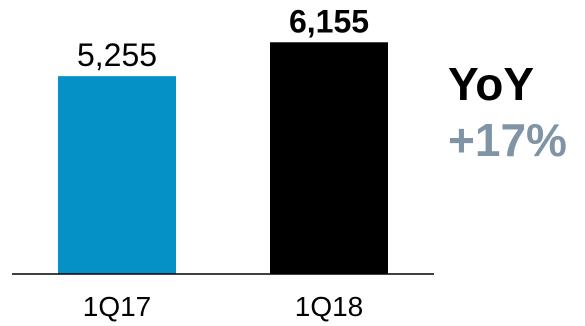  What do you see at coordinates (516, 112) in the screenshot?
I see `yoy-callout: YoY +17%` at bounding box center [516, 112].